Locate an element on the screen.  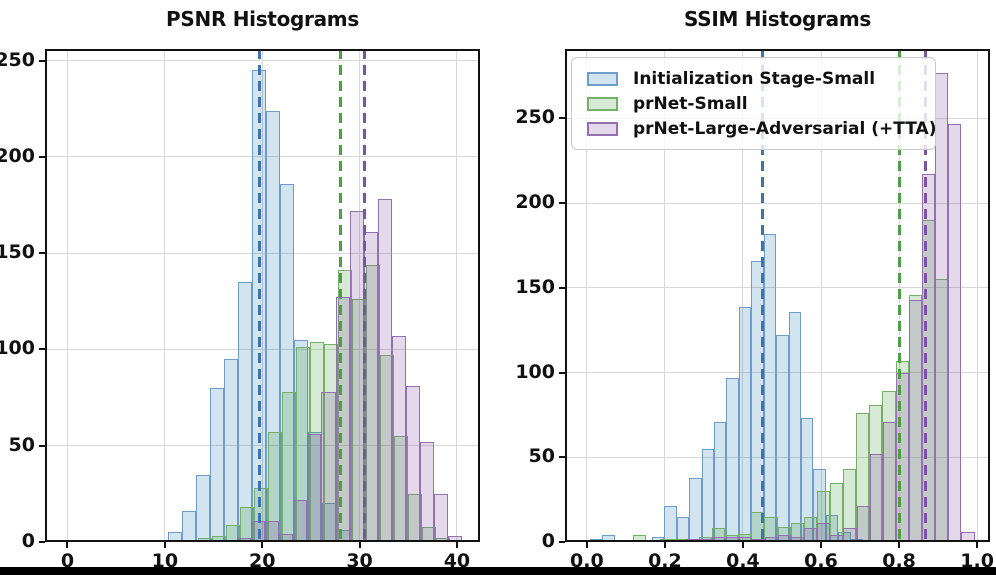
x-tick-label: 40 is located at coordinates (457, 561).